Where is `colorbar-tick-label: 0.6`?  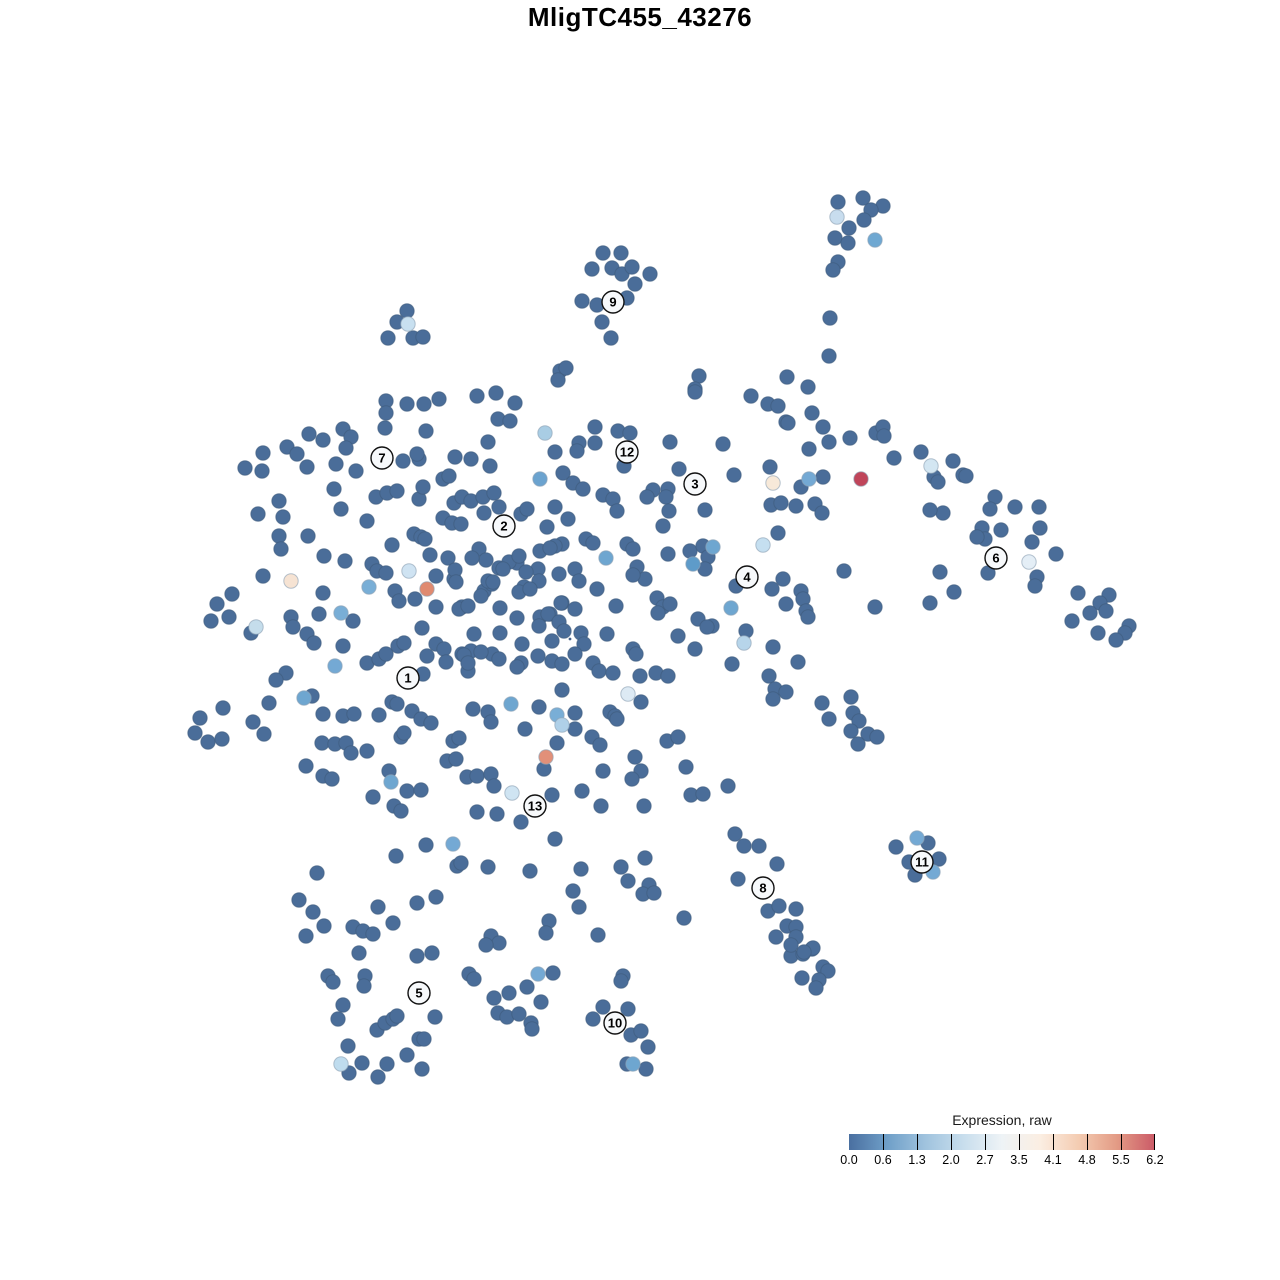 colorbar-tick-label: 0.6 is located at coordinates (883, 1160).